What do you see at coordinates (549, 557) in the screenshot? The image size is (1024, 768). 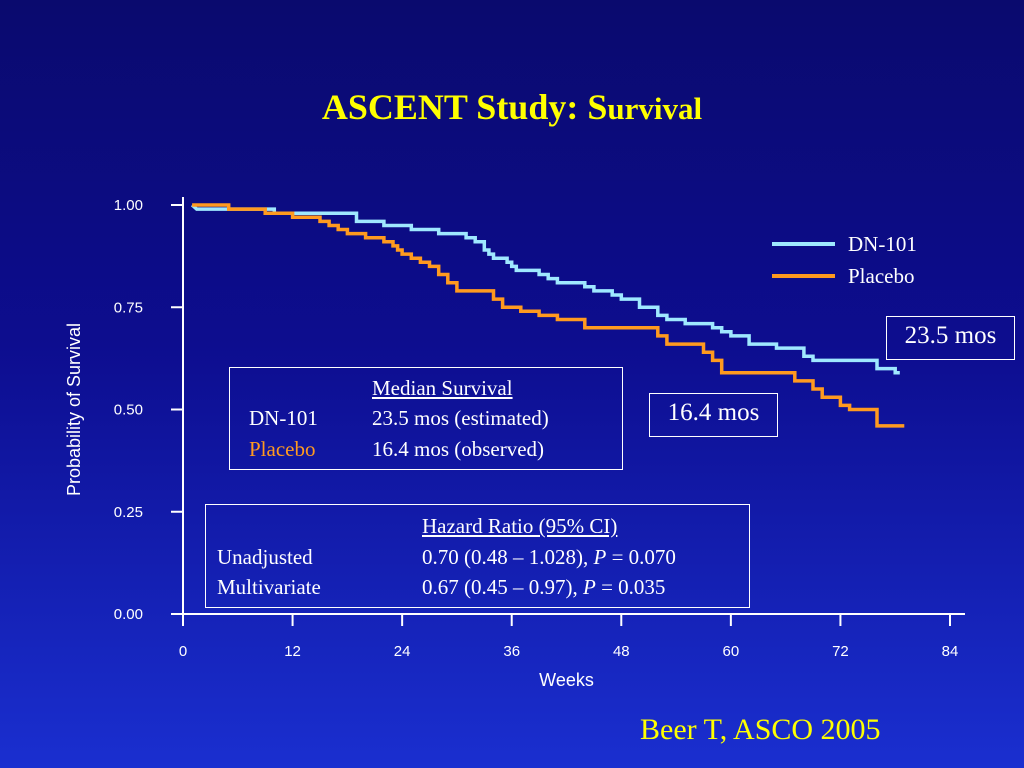 I see `hazard-row-value: 0.70 (0.48 – 1.028), P = 0.070` at bounding box center [549, 557].